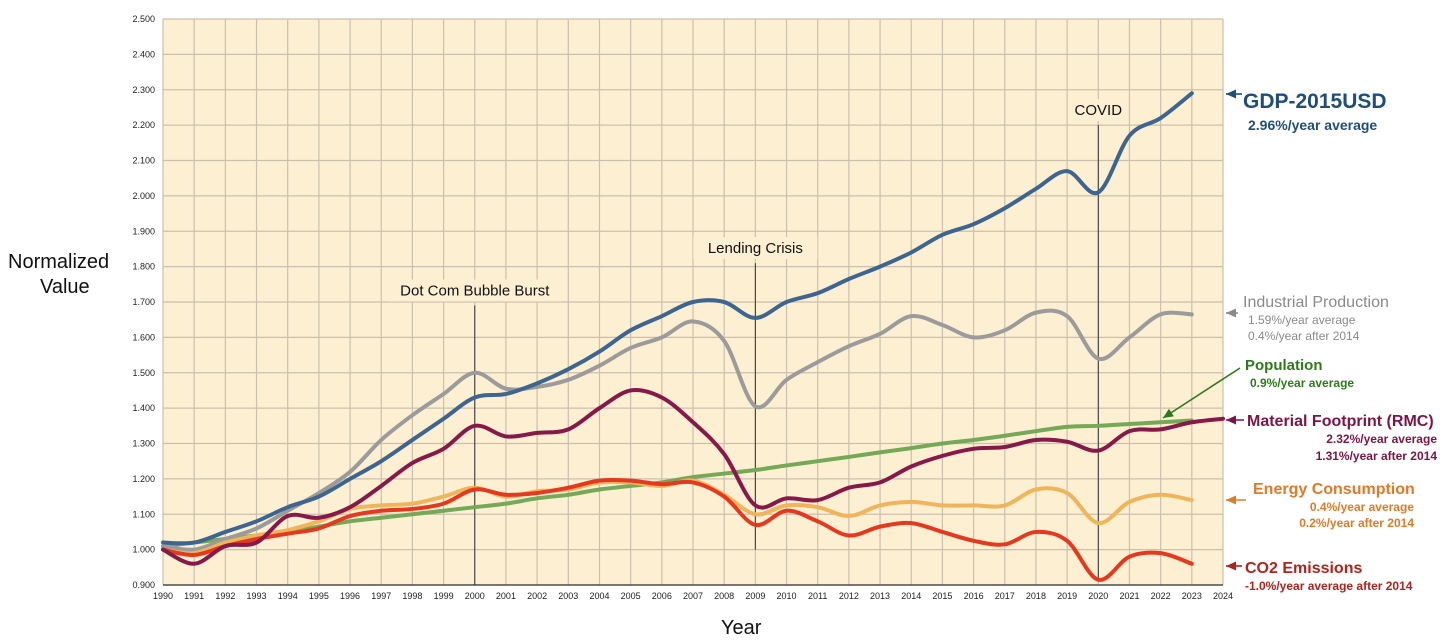  Describe the element at coordinates (755, 596) in the screenshot. I see `x-tick-label: 2009` at that location.